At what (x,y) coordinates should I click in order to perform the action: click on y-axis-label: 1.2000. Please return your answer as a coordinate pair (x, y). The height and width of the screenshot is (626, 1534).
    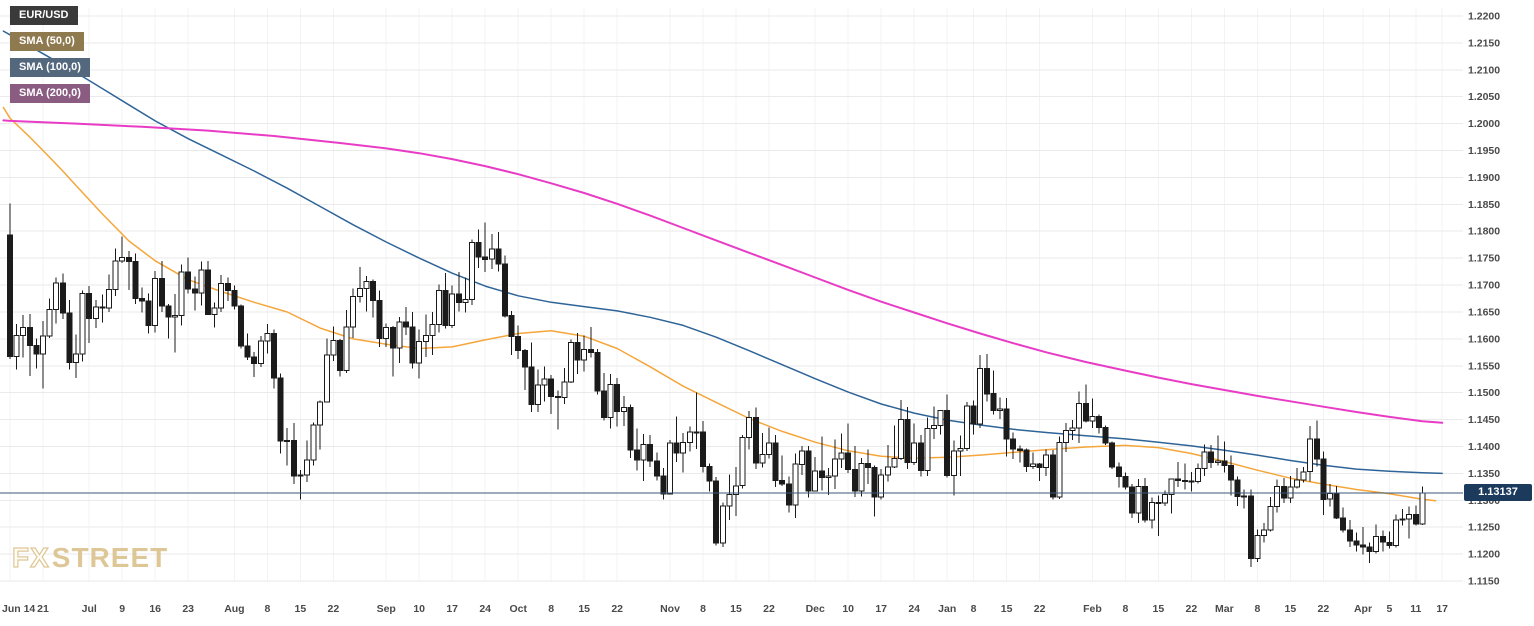
    Looking at the image, I should click on (1484, 124).